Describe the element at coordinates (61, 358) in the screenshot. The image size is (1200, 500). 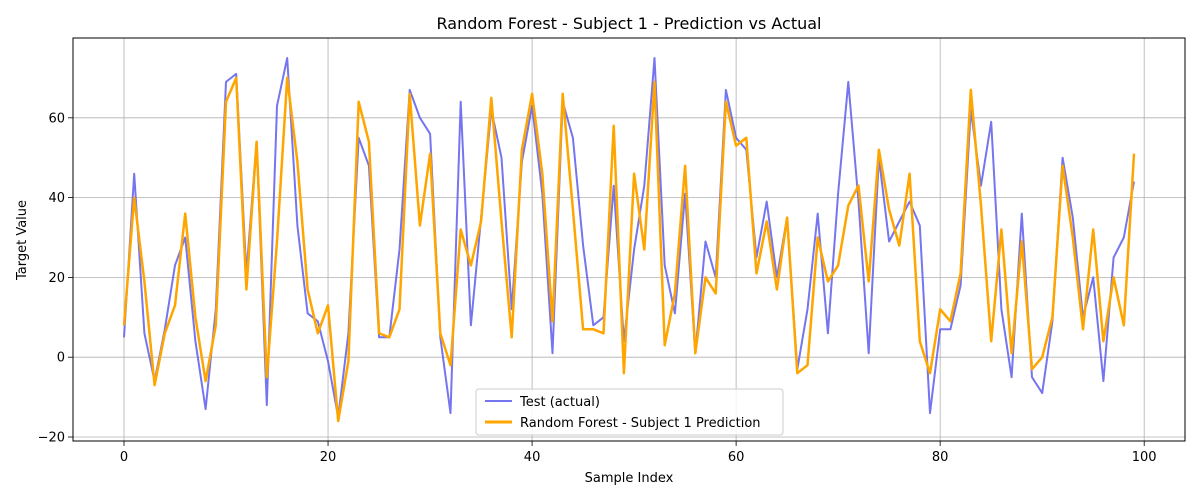
I see `y-tick-label: 0` at that location.